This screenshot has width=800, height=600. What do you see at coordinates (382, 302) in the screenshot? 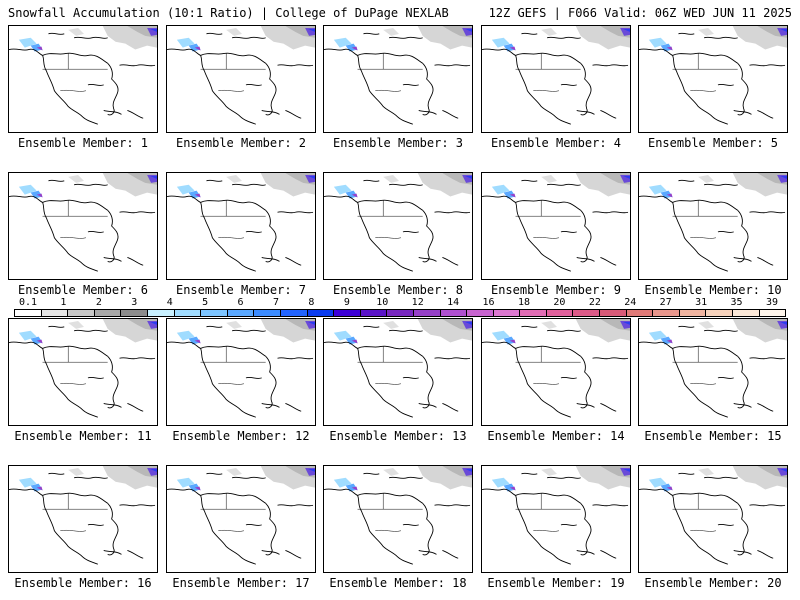
I see `legend-tick-label: 10` at bounding box center [382, 302].